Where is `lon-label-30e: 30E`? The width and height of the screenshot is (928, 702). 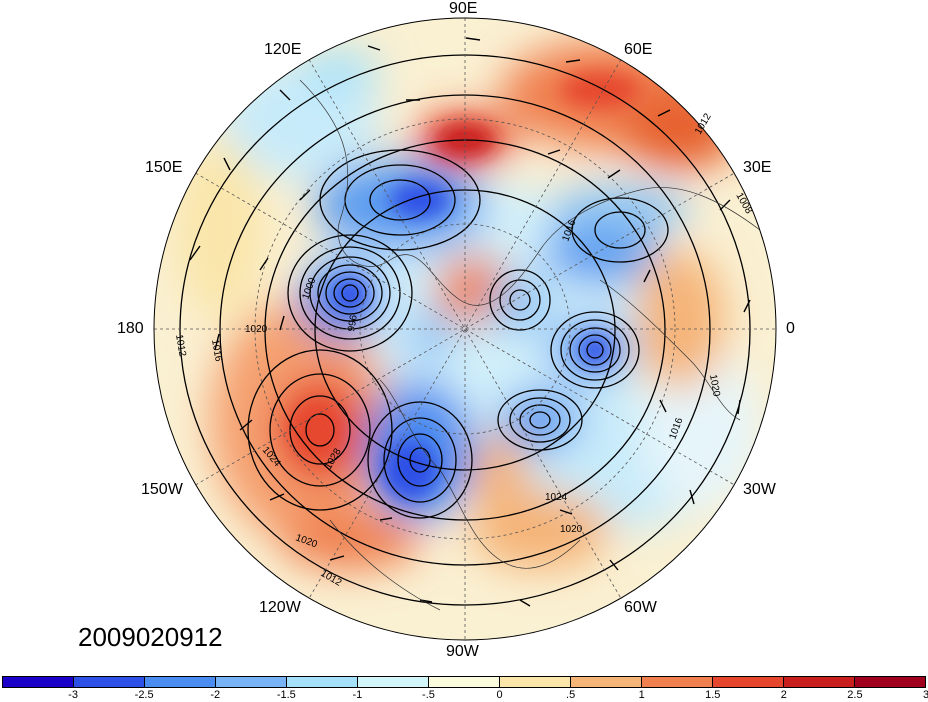 lon-label-30e: 30E is located at coordinates (757, 167).